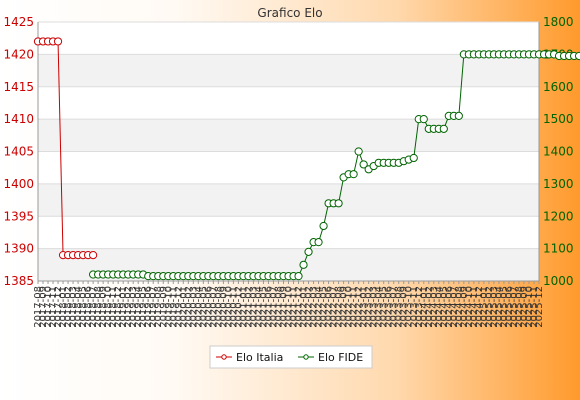  What do you see at coordinates (424, 307) in the screenshot?
I see `x-tick-label: 2024-01` at bounding box center [424, 307].